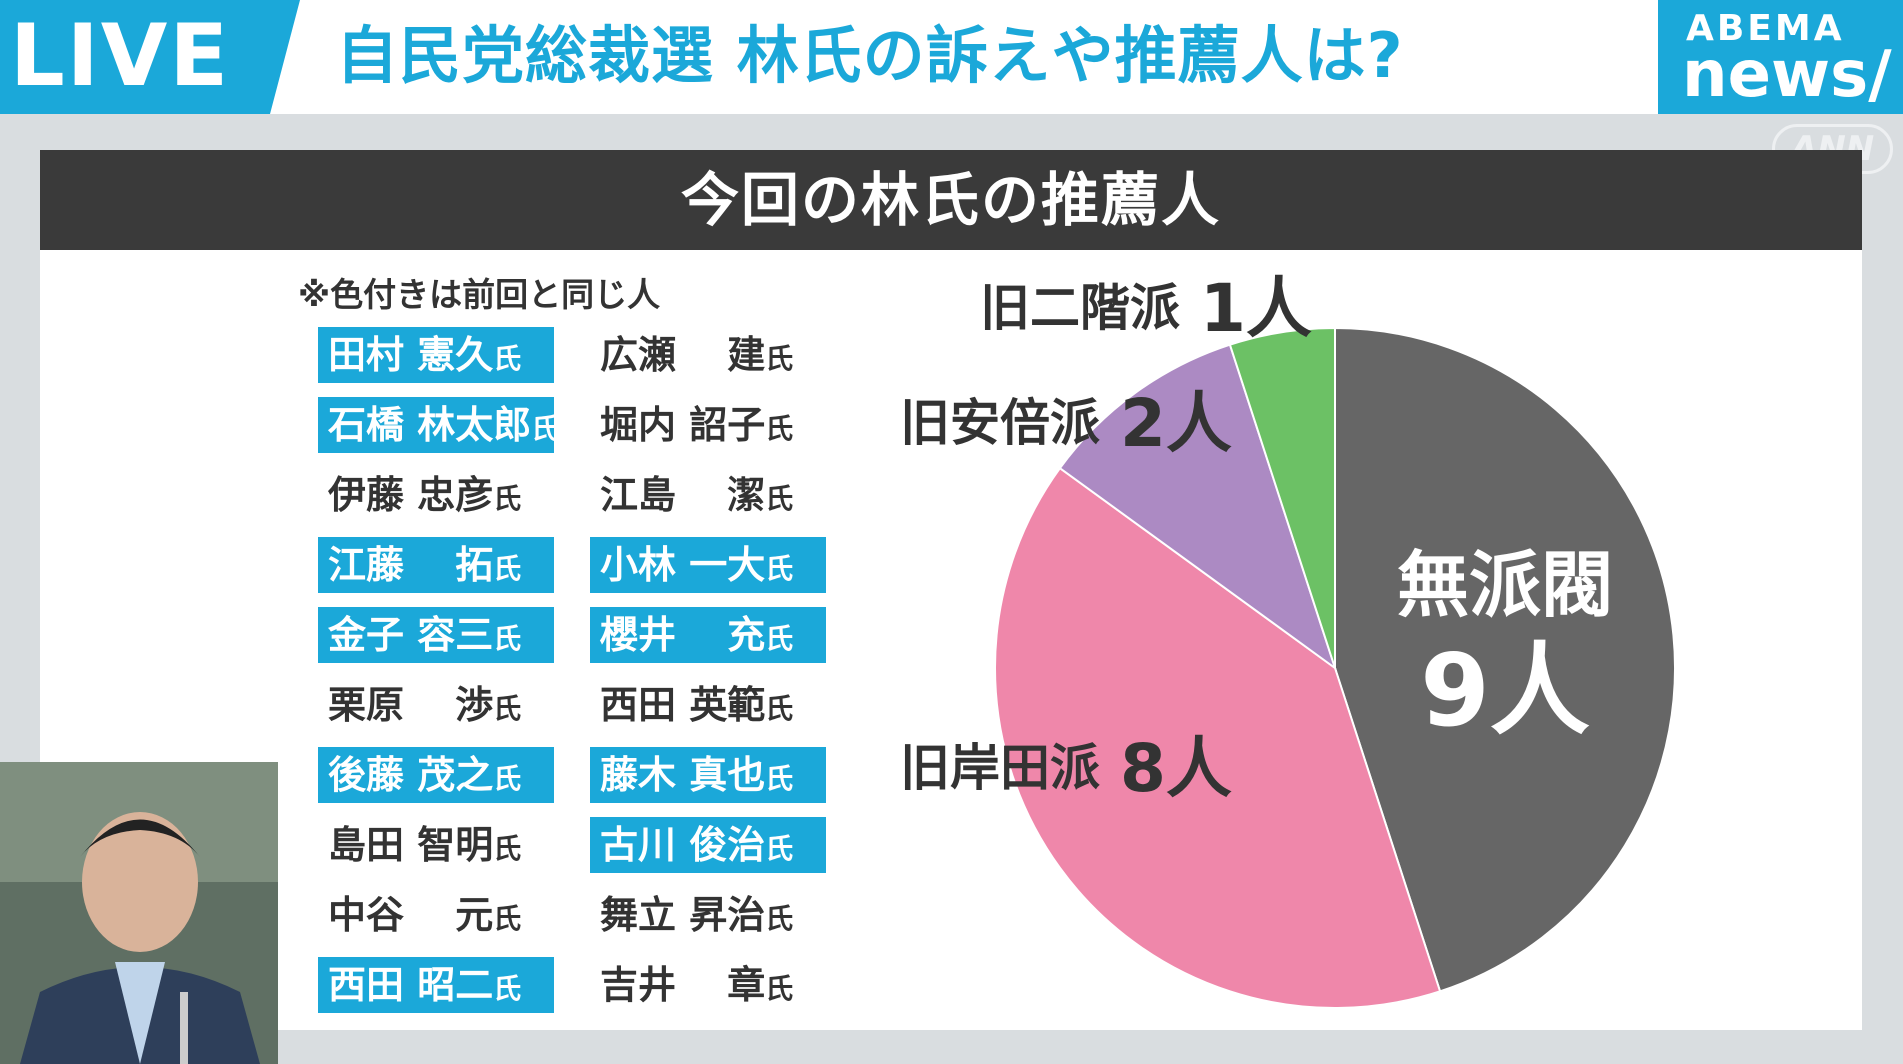  Describe the element at coordinates (479, 294) in the screenshot. I see `highlight-note: ※色付きは前回と同じ人` at that location.